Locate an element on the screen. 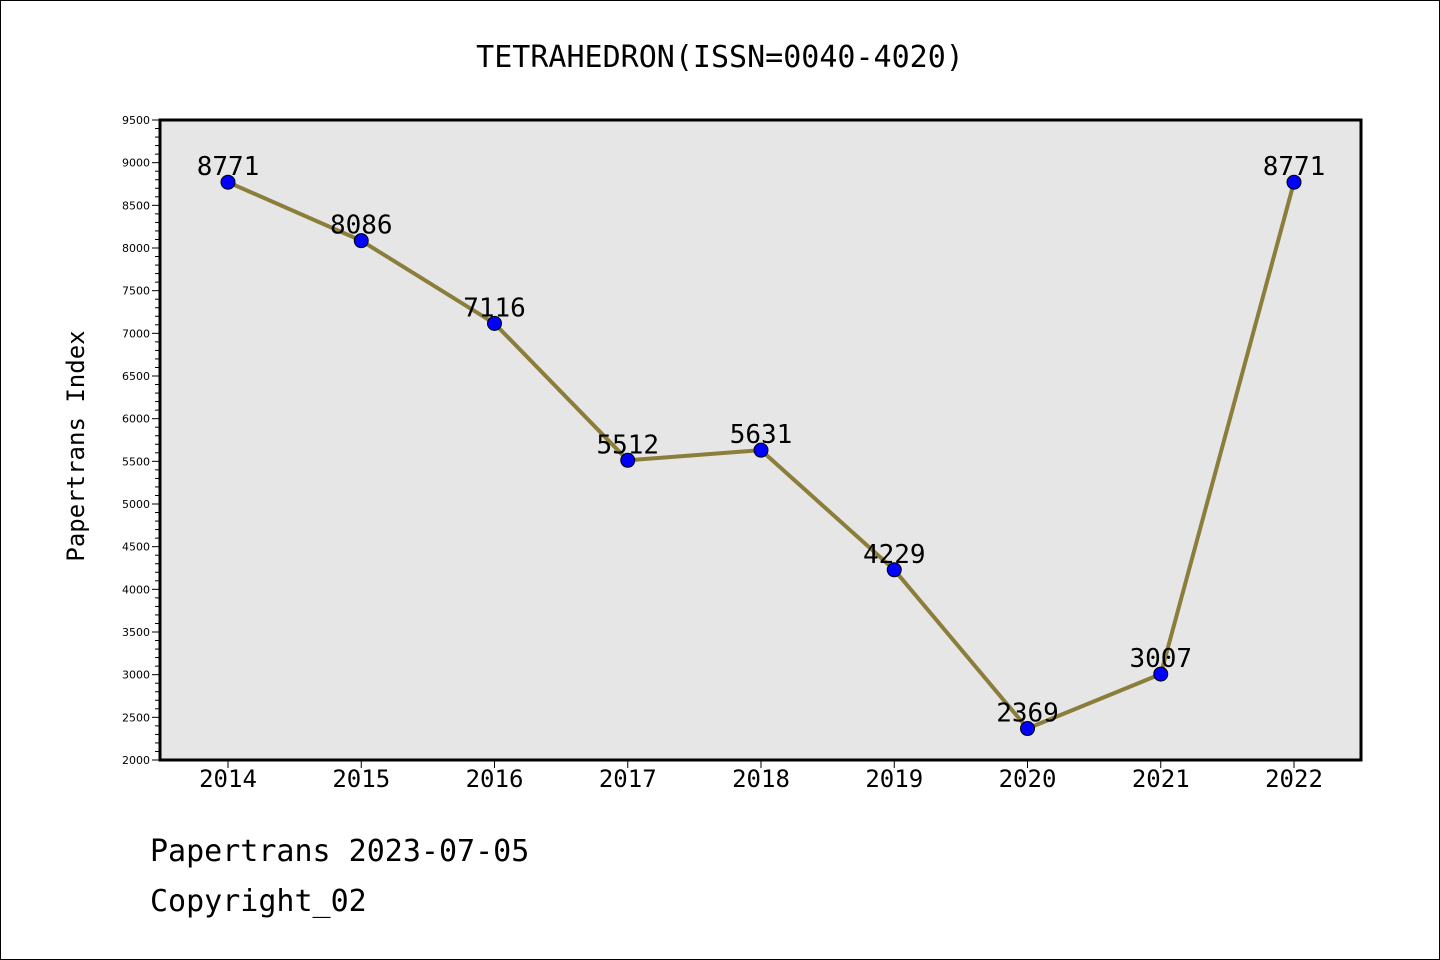 The image size is (1440, 960). y-tick-label: 4500 is located at coordinates (136, 547).